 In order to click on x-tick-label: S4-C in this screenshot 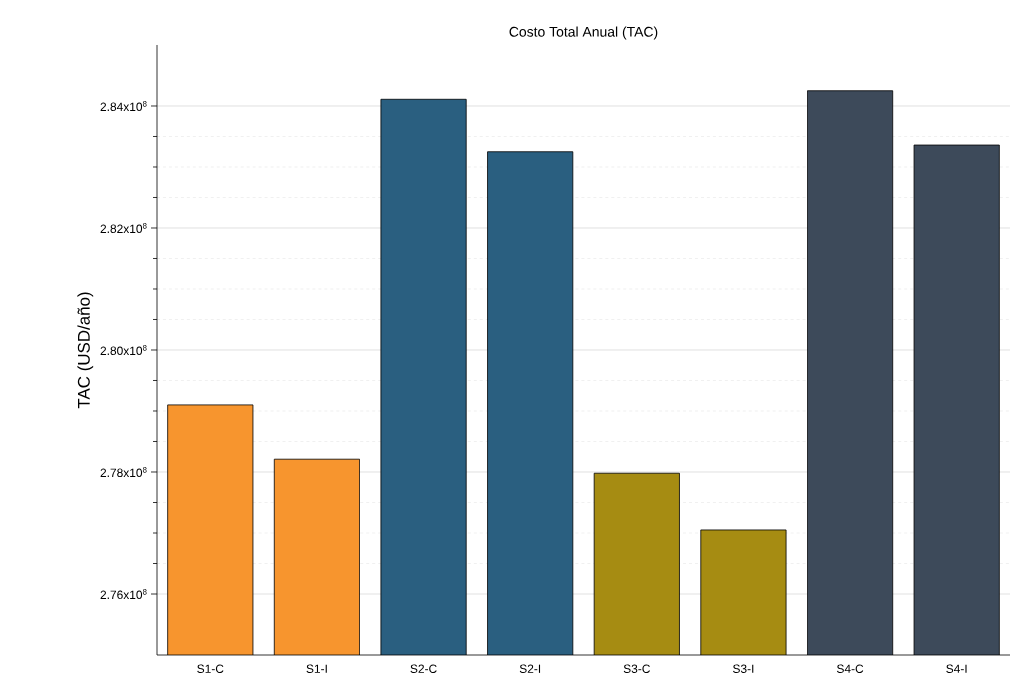, I will do `click(850, 668)`.